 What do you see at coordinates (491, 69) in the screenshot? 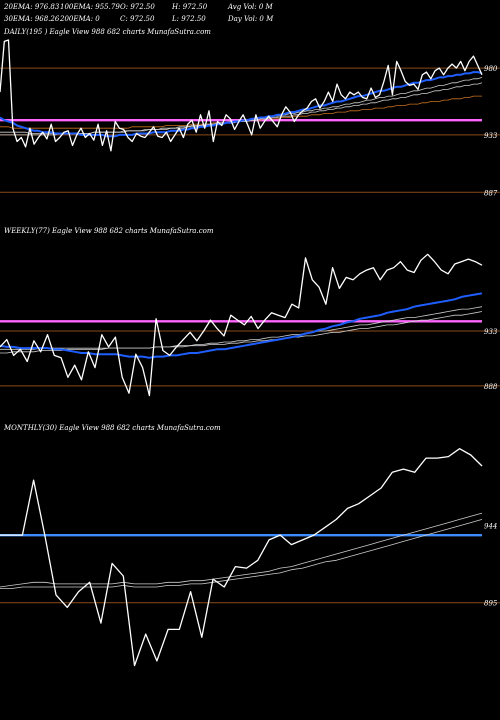
I see `y-tick-label: 980` at bounding box center [491, 69].